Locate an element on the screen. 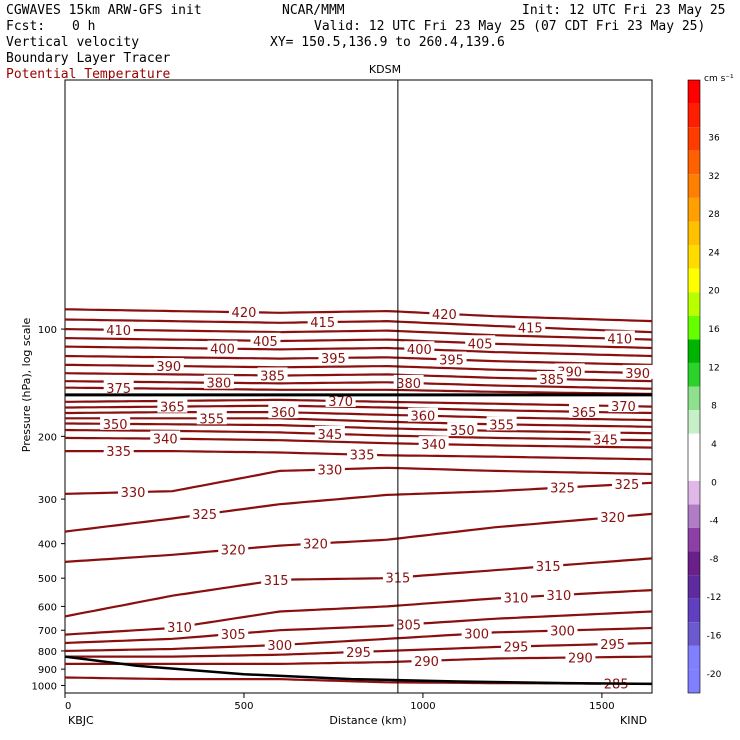  theta-label: 390 is located at coordinates (168, 367).